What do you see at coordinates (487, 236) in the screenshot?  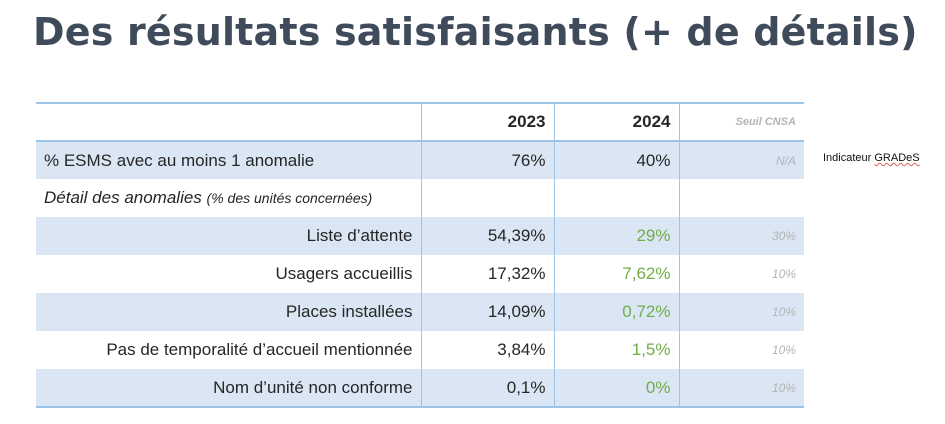 I see `value-2023: 54,39%` at bounding box center [487, 236].